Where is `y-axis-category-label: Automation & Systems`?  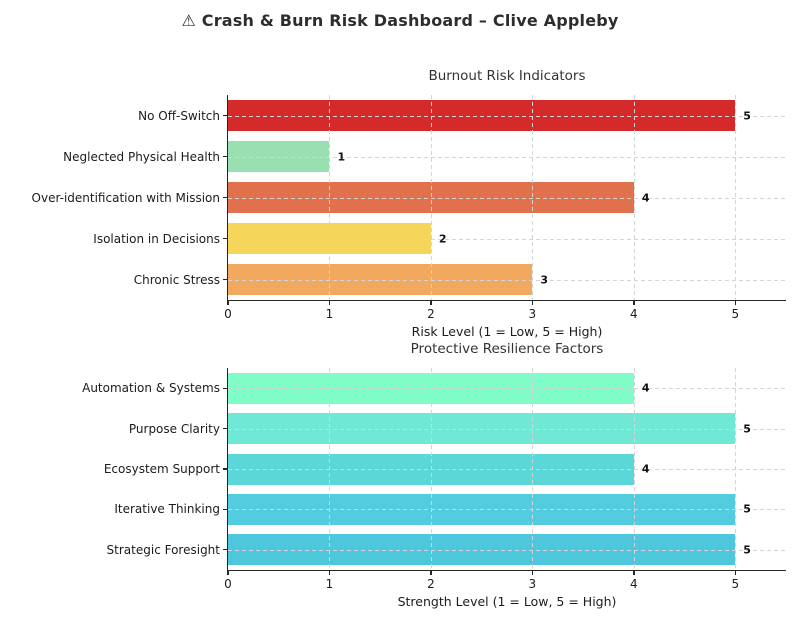
y-axis-category-label: Automation & Systems is located at coordinates (151, 388).